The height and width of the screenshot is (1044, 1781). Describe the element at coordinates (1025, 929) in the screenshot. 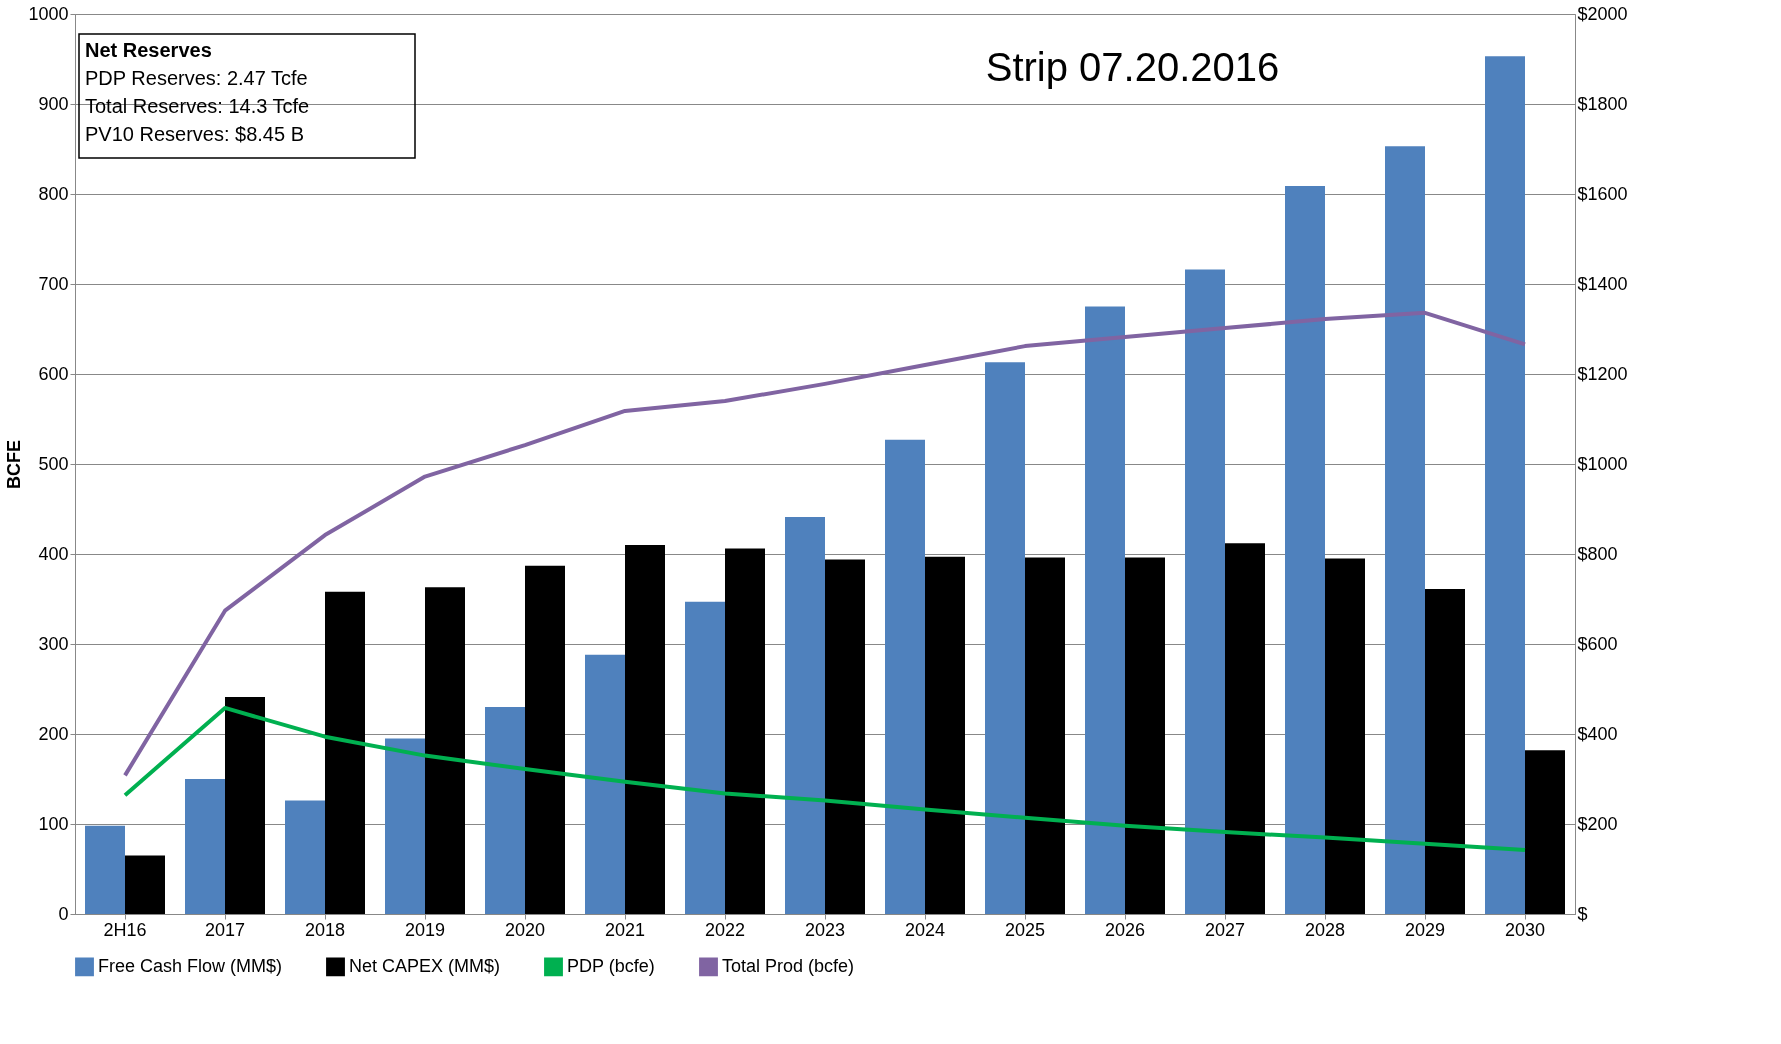

I see `x-tick-label: 2025` at that location.